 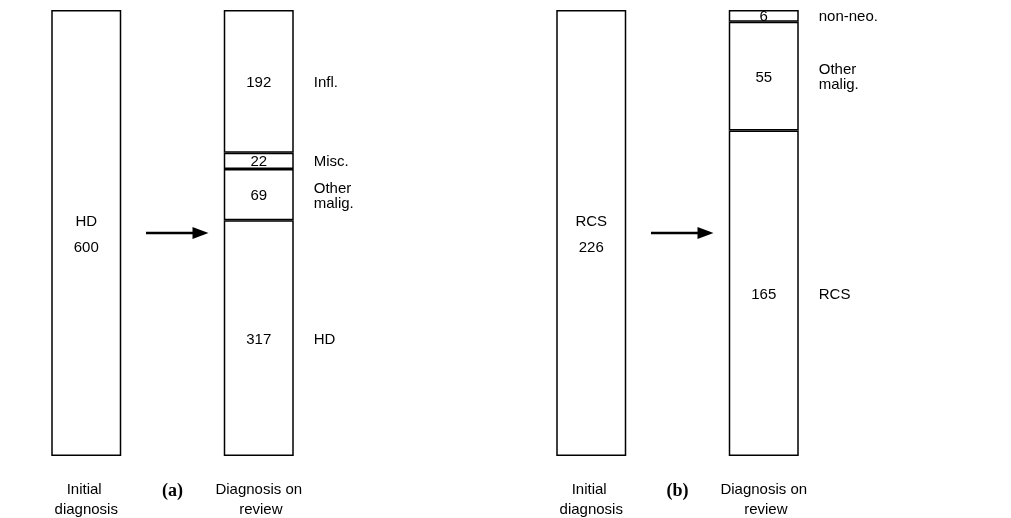 What do you see at coordinates (259, 81) in the screenshot?
I see `data-label: 192` at bounding box center [259, 81].